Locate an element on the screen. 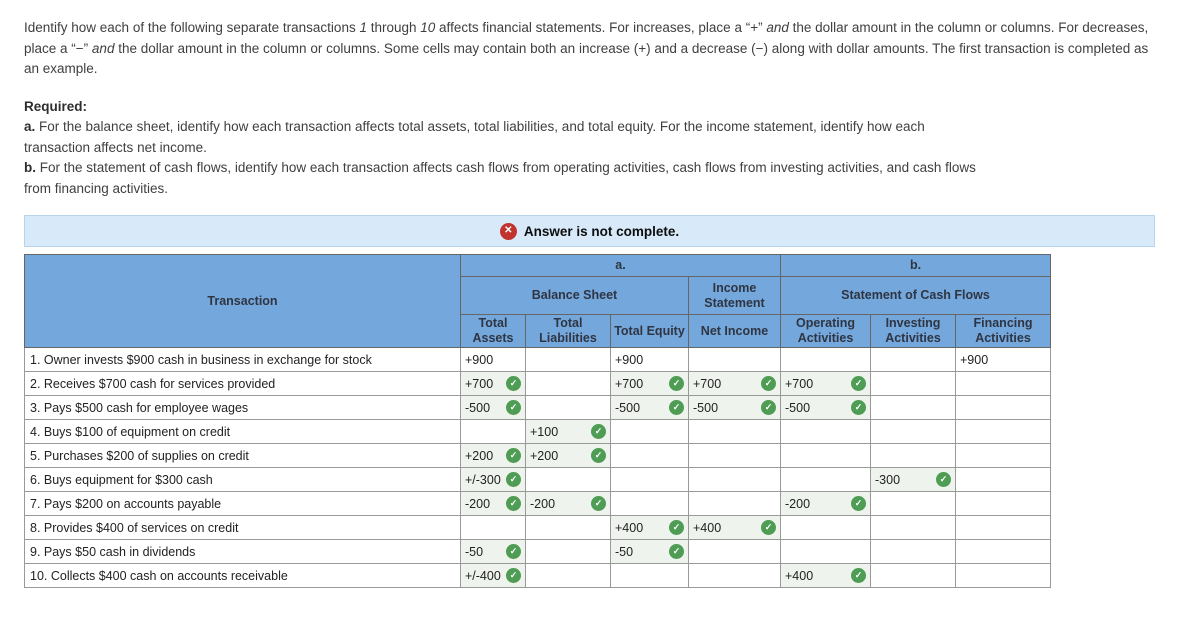  answer-cell: +100 ✓ is located at coordinates (568, 431).